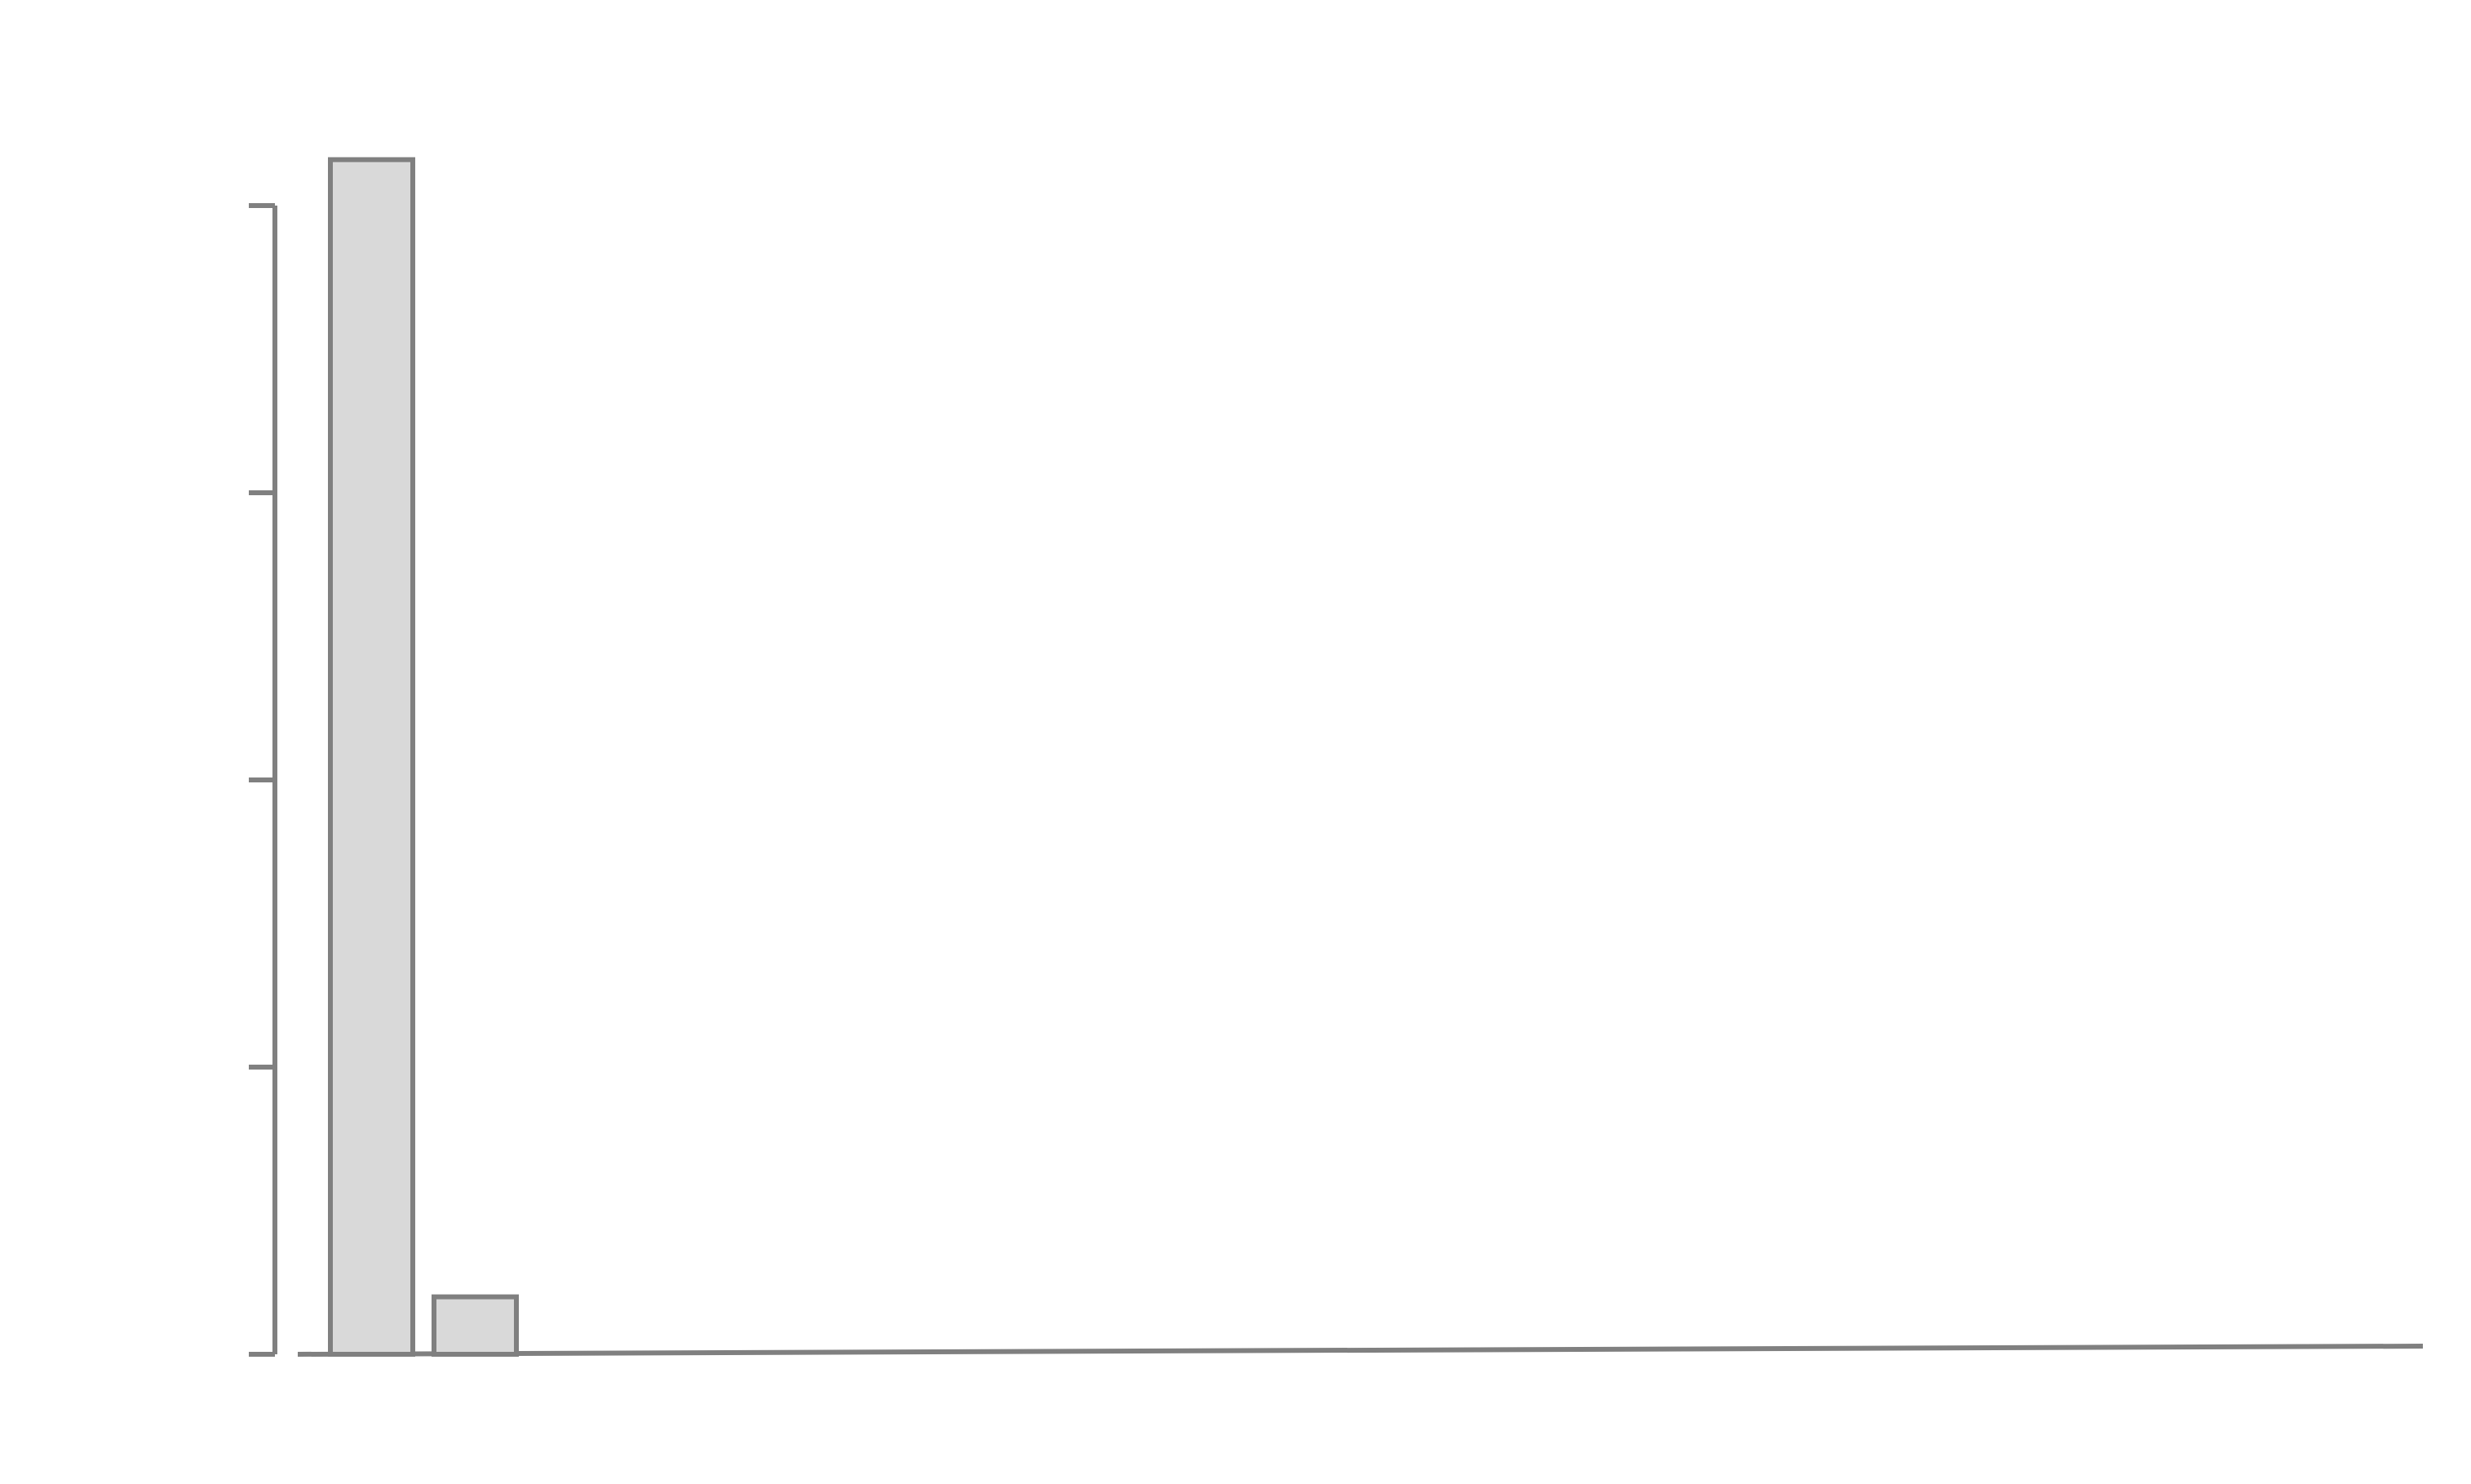 The width and height of the screenshot is (2471, 1484). I want to click on y-axis, so click(263, 780).